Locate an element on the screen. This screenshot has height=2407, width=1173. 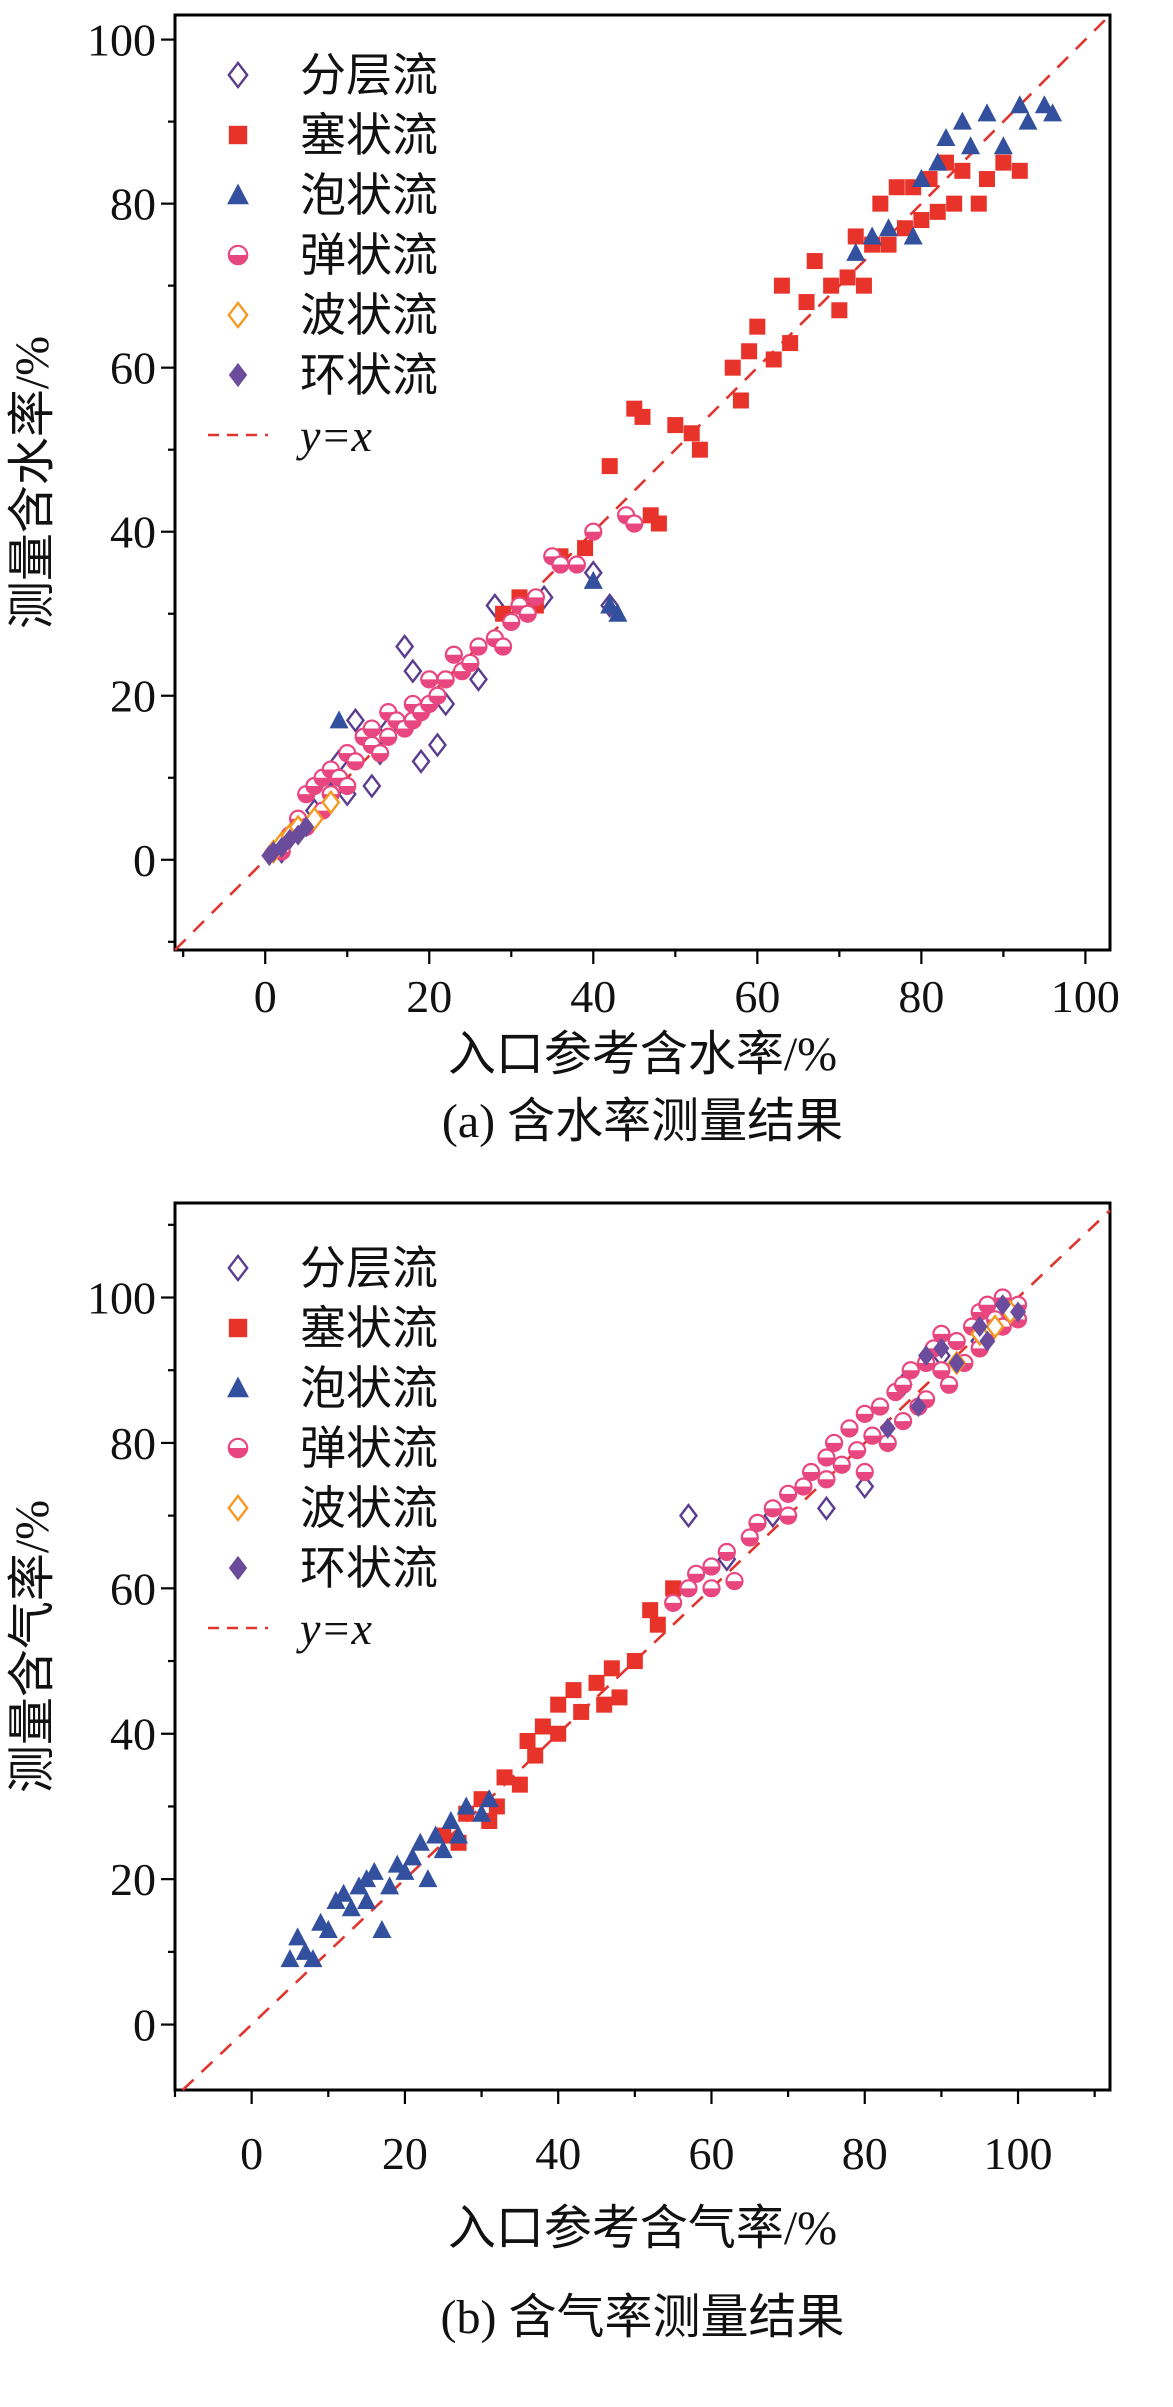
y-axis-title: 测量含气率/% is located at coordinates (32, 1646).